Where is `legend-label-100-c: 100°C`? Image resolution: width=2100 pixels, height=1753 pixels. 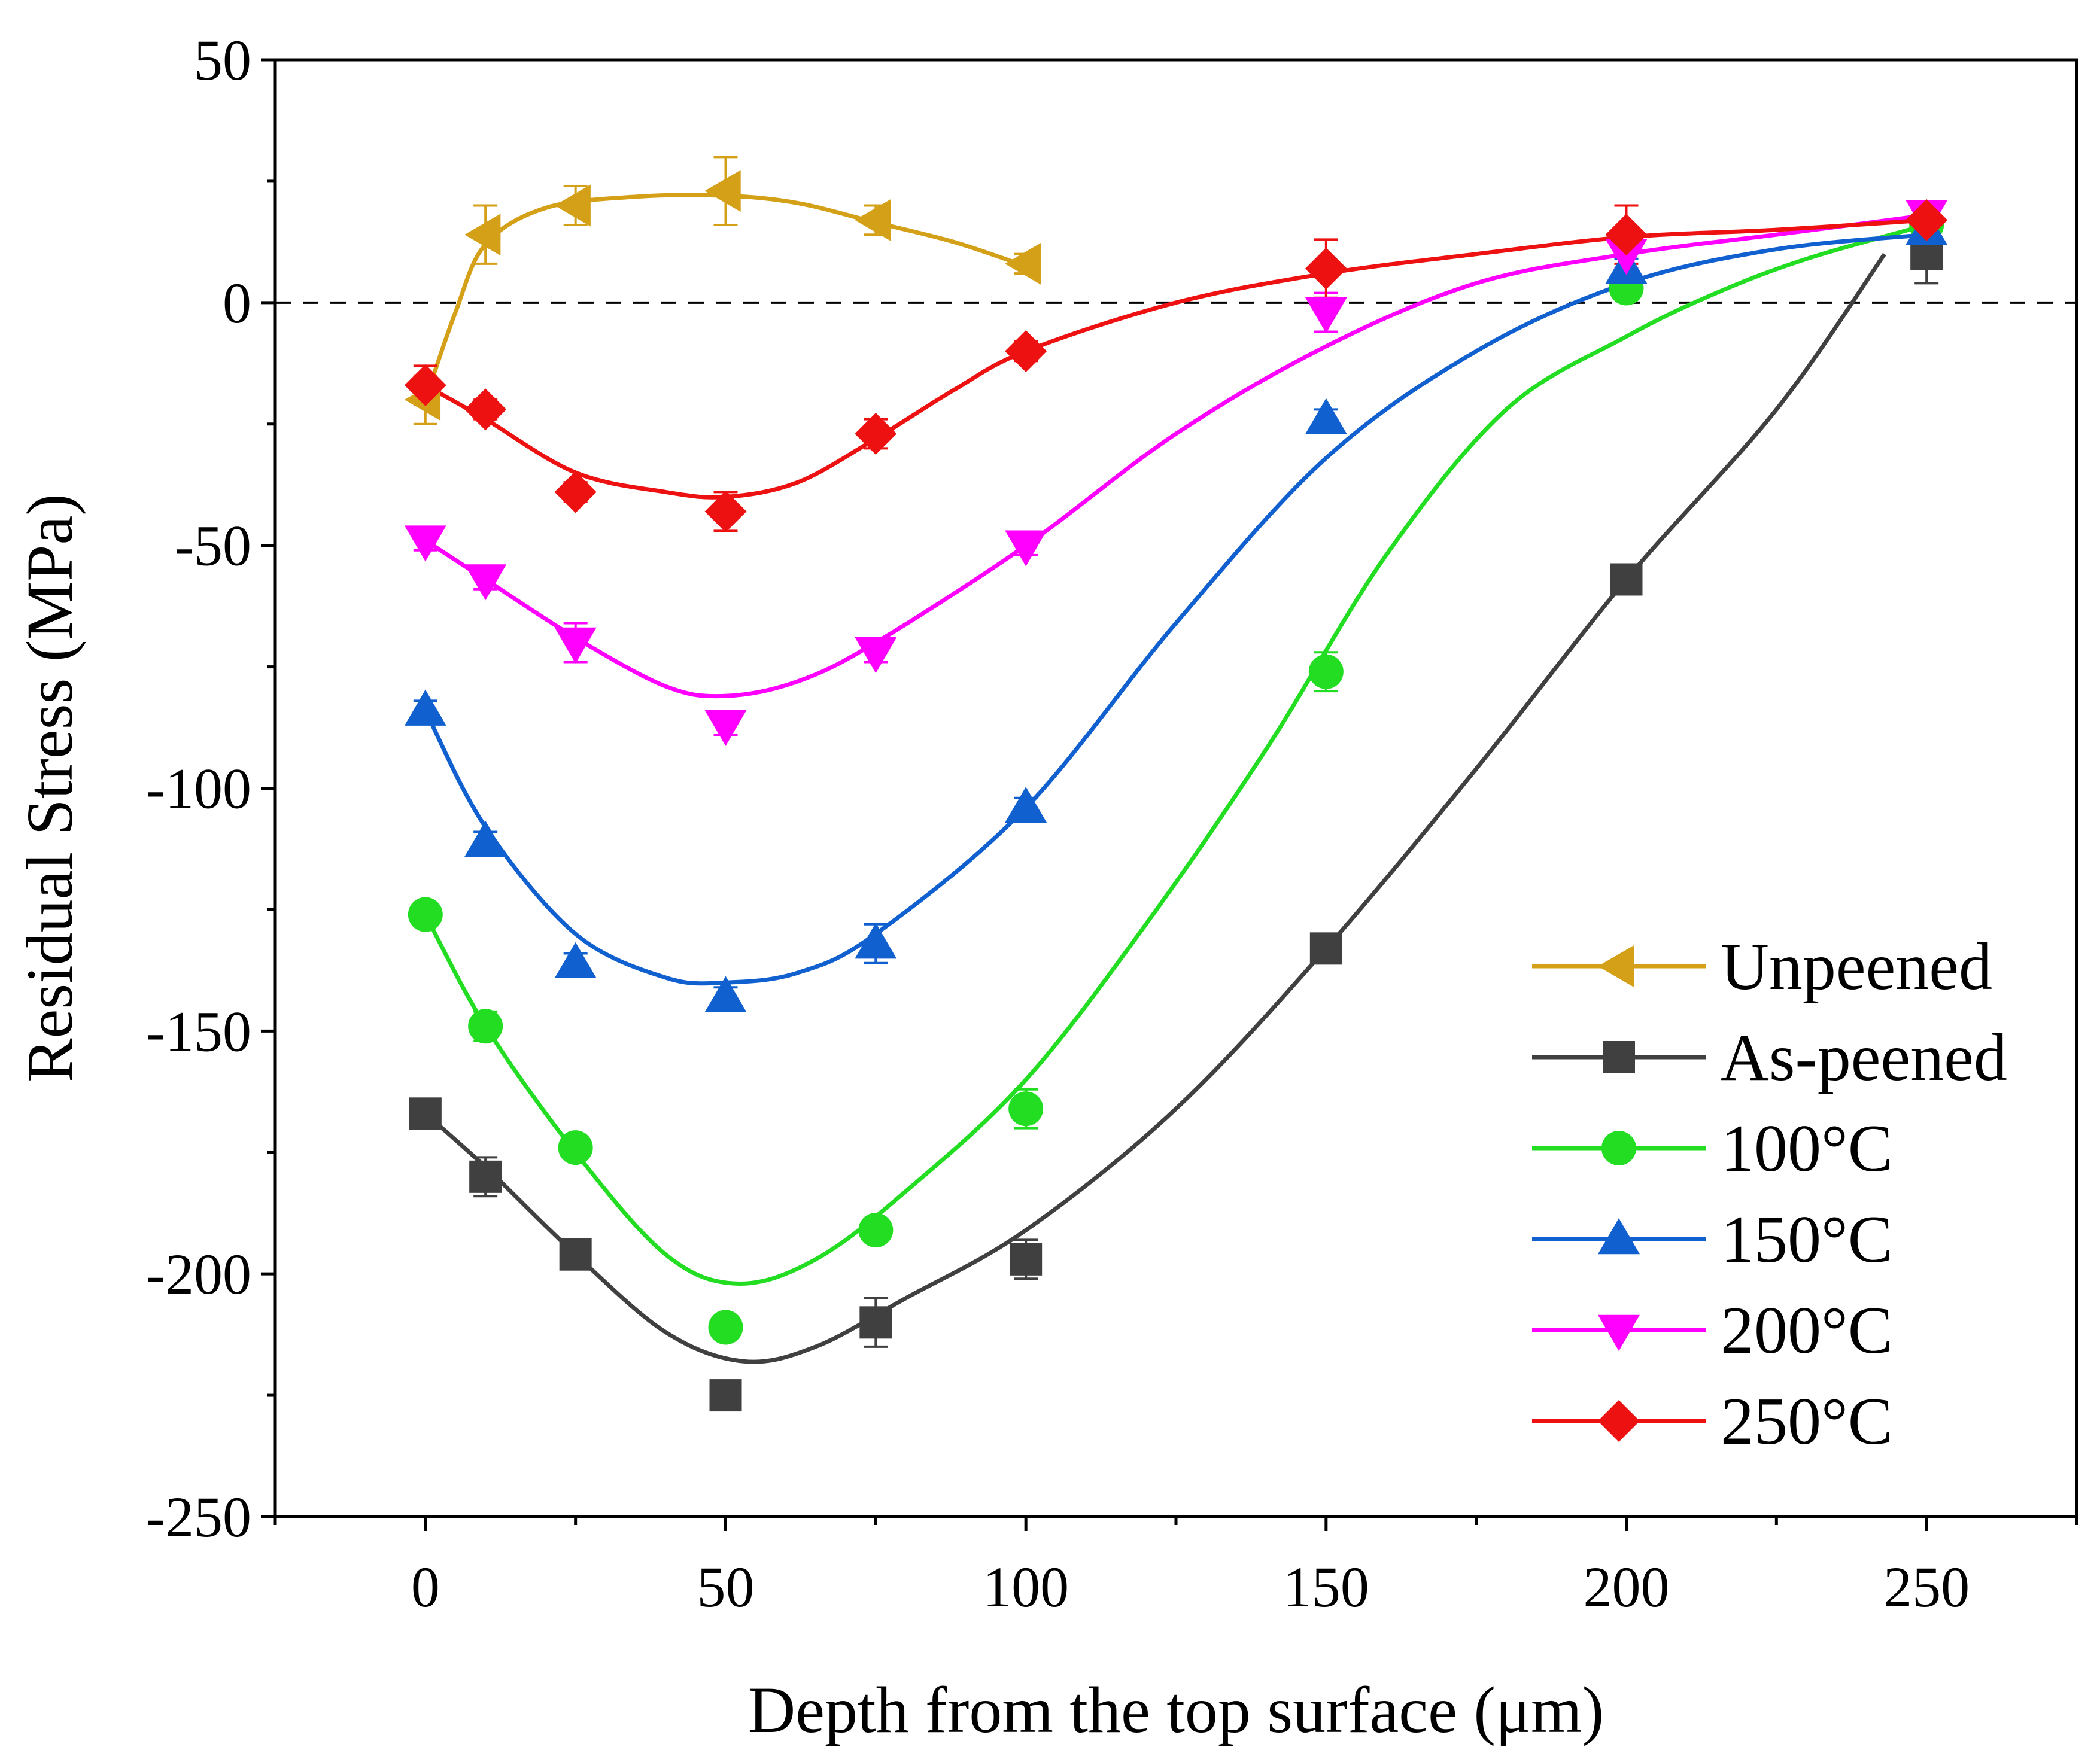 legend-label-100-c: 100°C is located at coordinates (1807, 1149).